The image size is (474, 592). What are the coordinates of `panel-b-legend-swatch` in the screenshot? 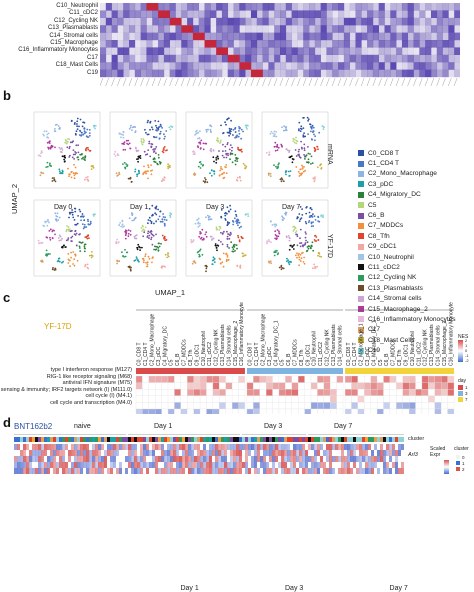 It's located at (361, 215).